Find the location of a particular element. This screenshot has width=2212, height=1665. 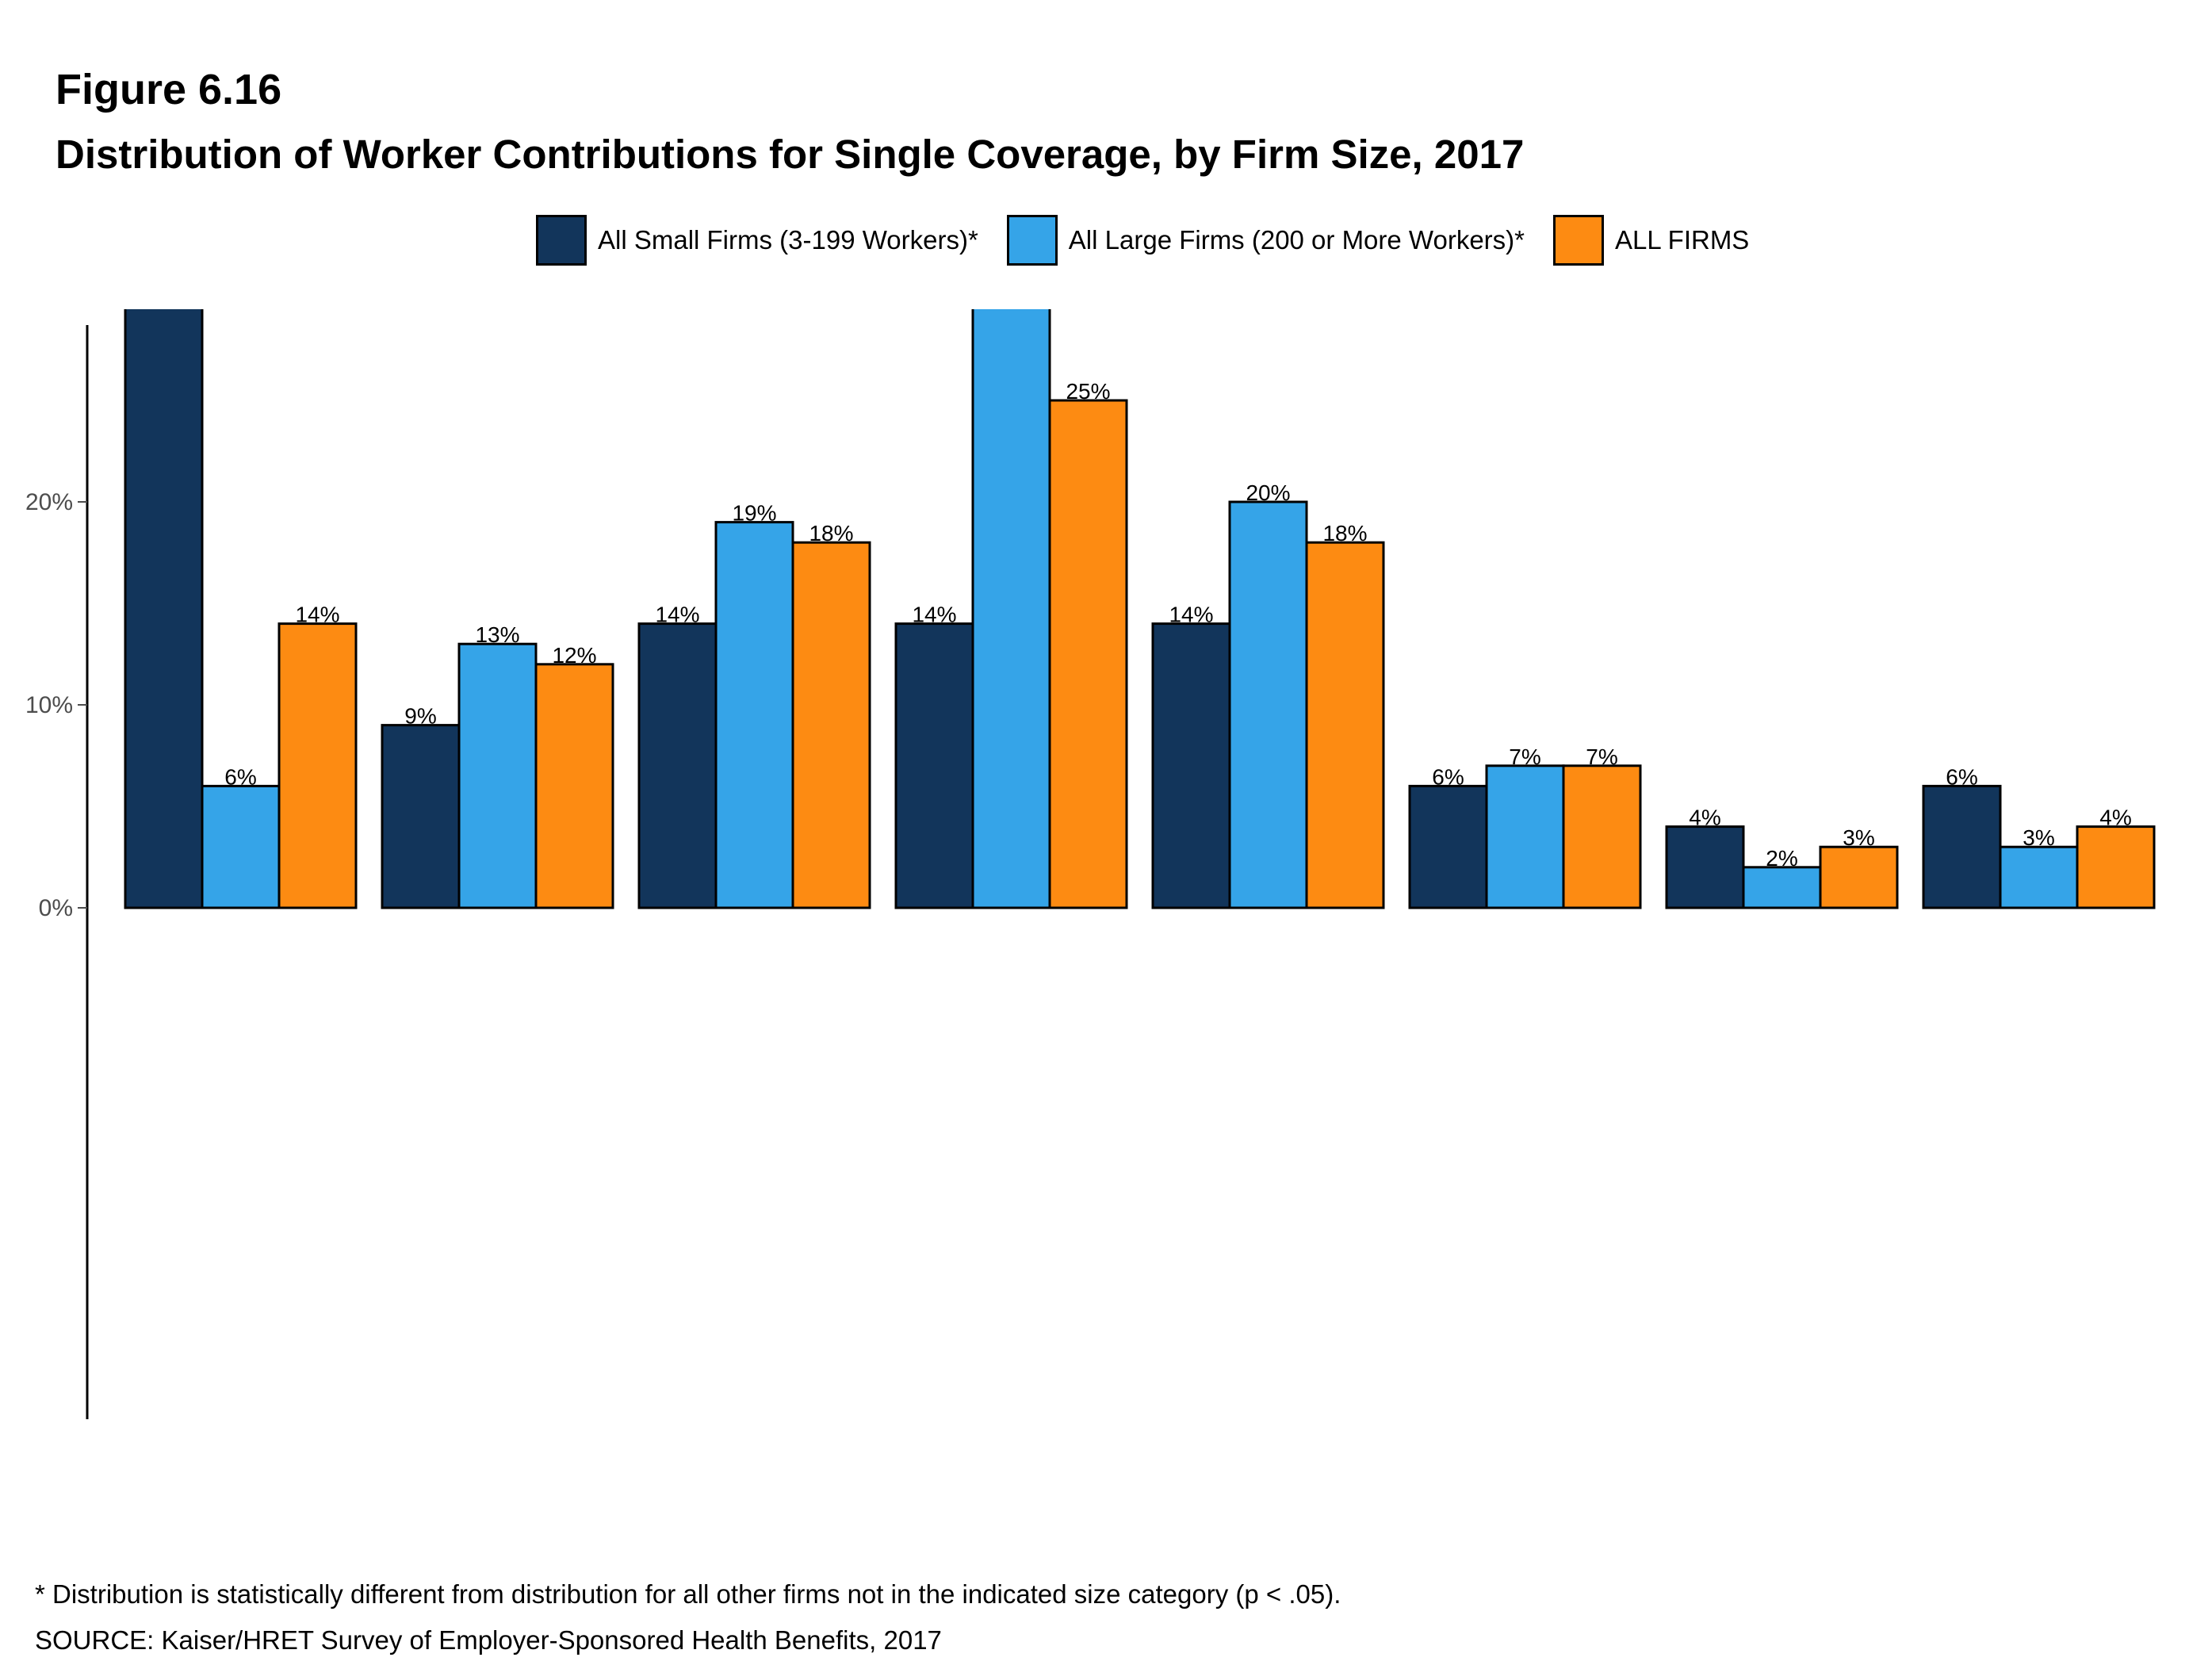

value-label-5-series-1: 14% is located at coordinates (1191, 615).